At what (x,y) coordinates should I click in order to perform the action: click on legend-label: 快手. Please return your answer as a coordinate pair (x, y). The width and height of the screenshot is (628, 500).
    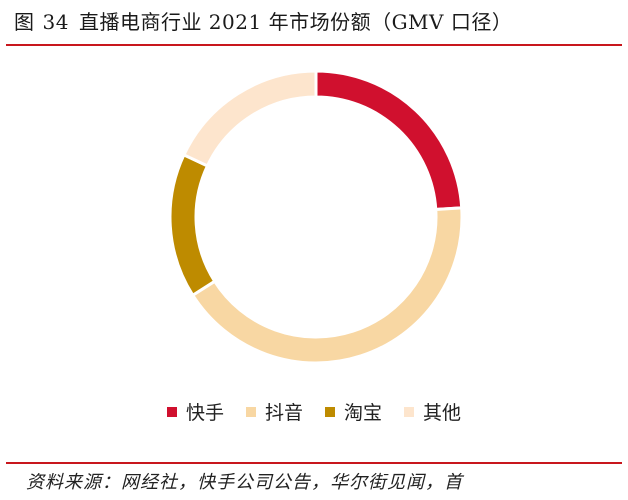
    Looking at the image, I should click on (204, 413).